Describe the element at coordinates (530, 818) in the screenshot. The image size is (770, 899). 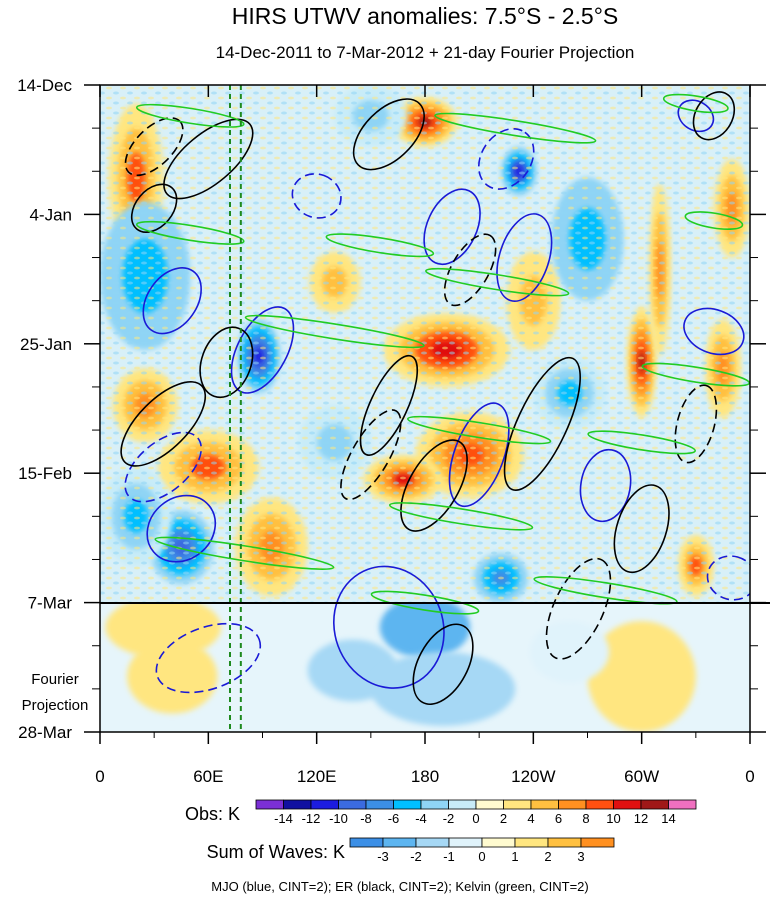
I see `obs-colorbar-tick-9: 4` at that location.